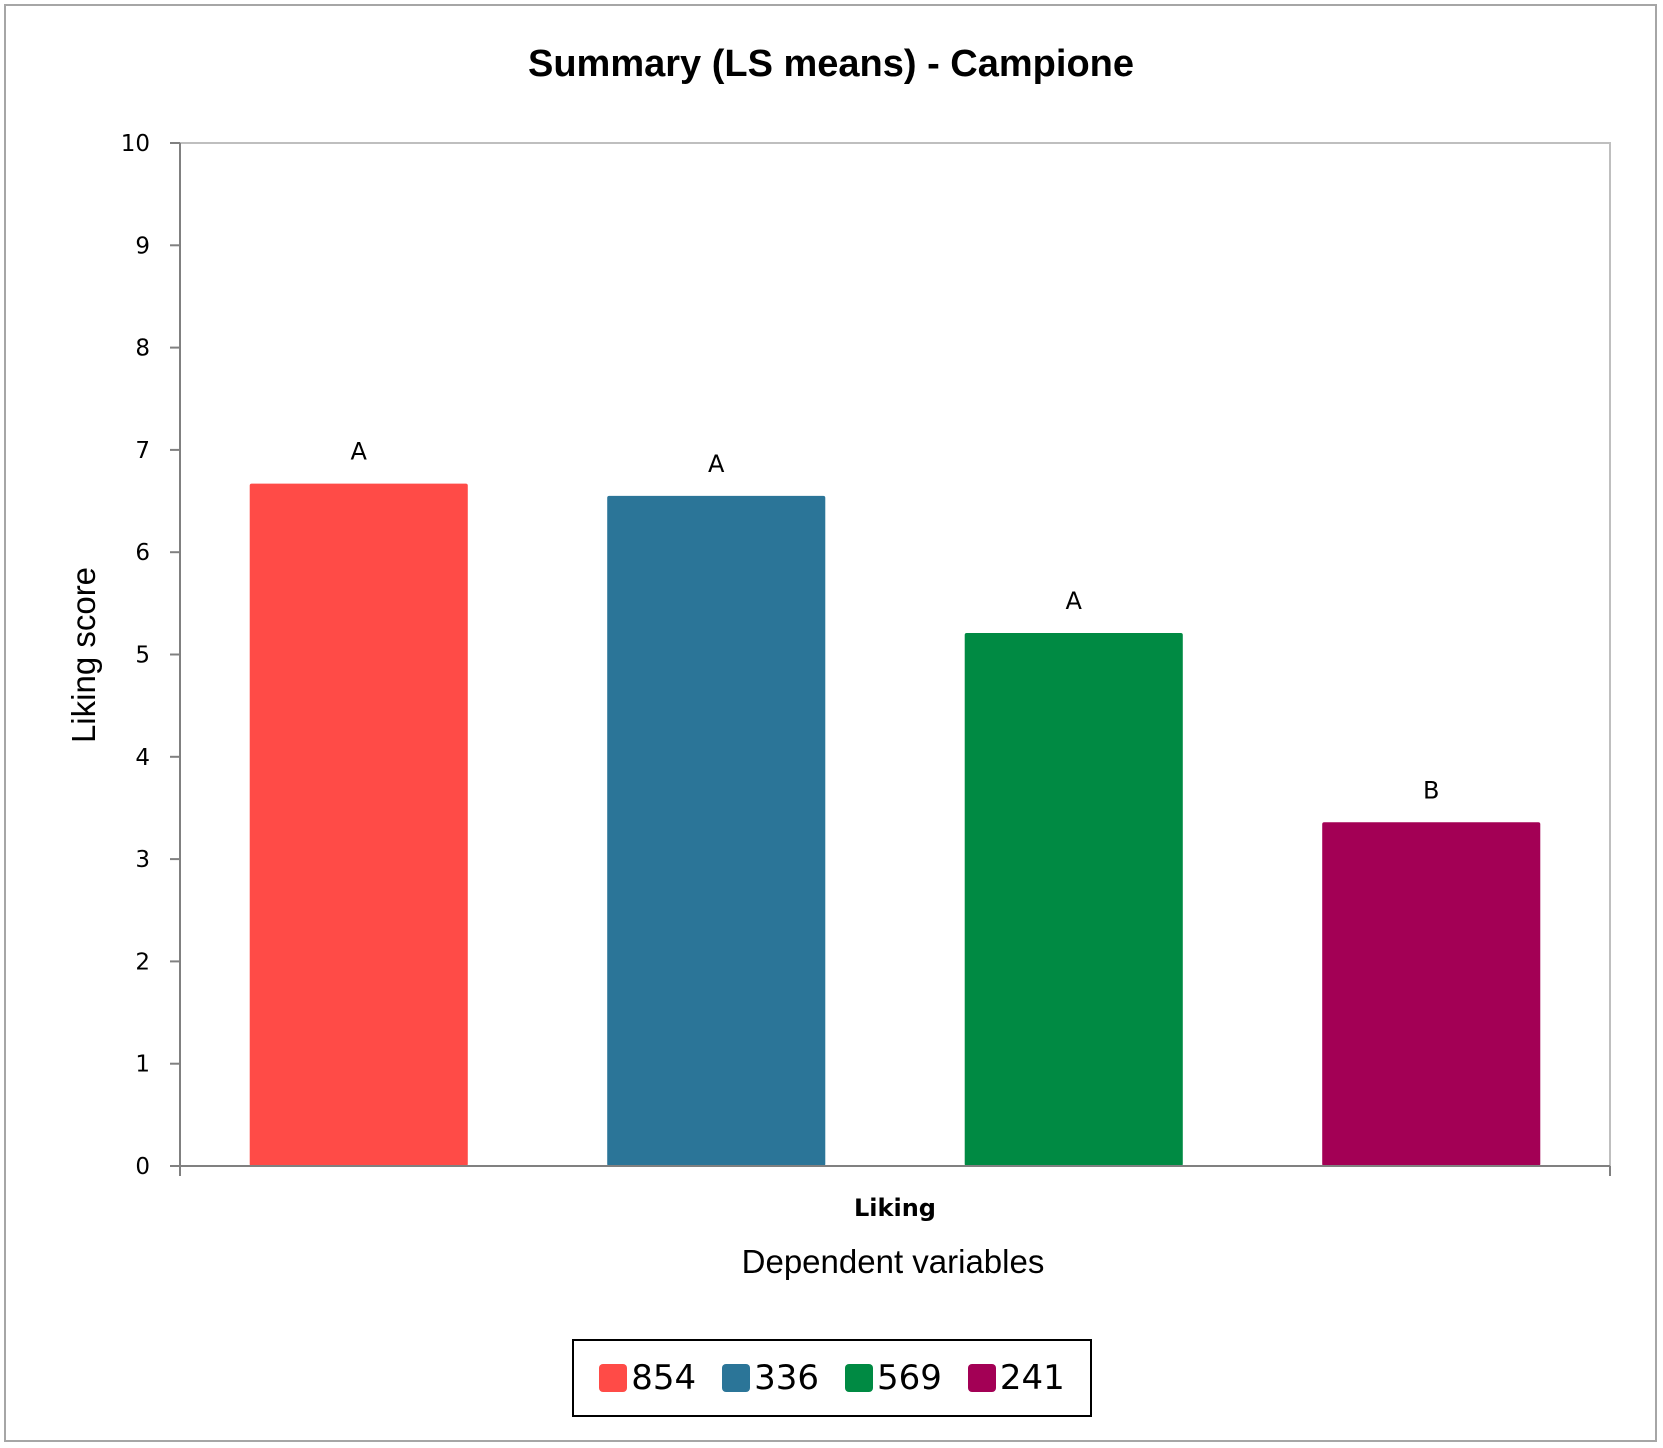  Describe the element at coordinates (359, 452) in the screenshot. I see `bar-group-letter-854: A` at that location.